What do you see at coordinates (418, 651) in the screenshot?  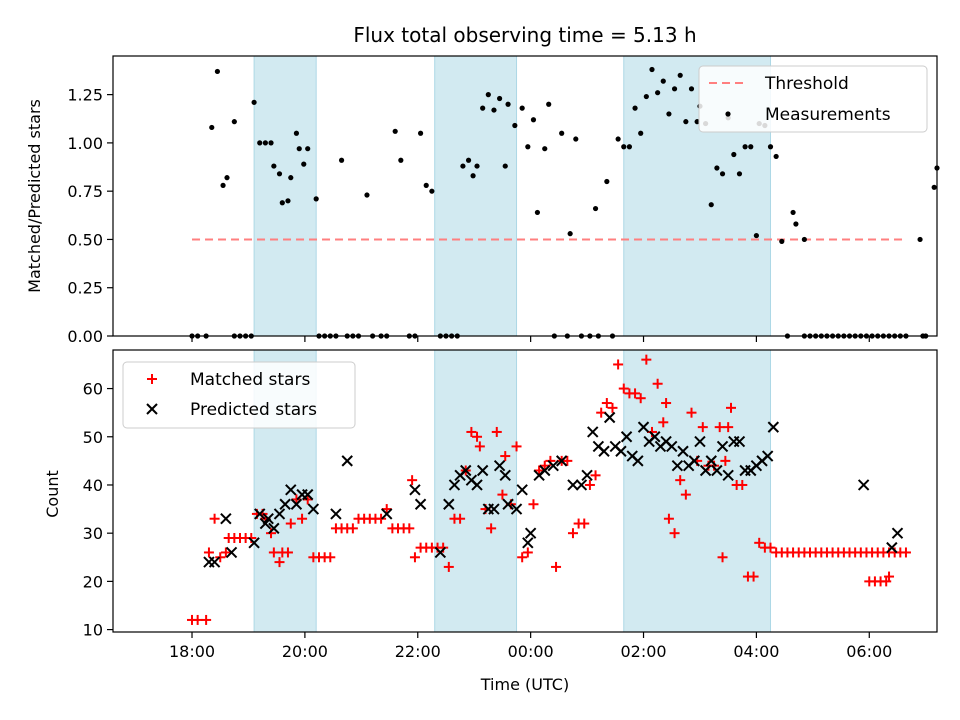 I see `xtick-label: 22:00` at bounding box center [418, 651].